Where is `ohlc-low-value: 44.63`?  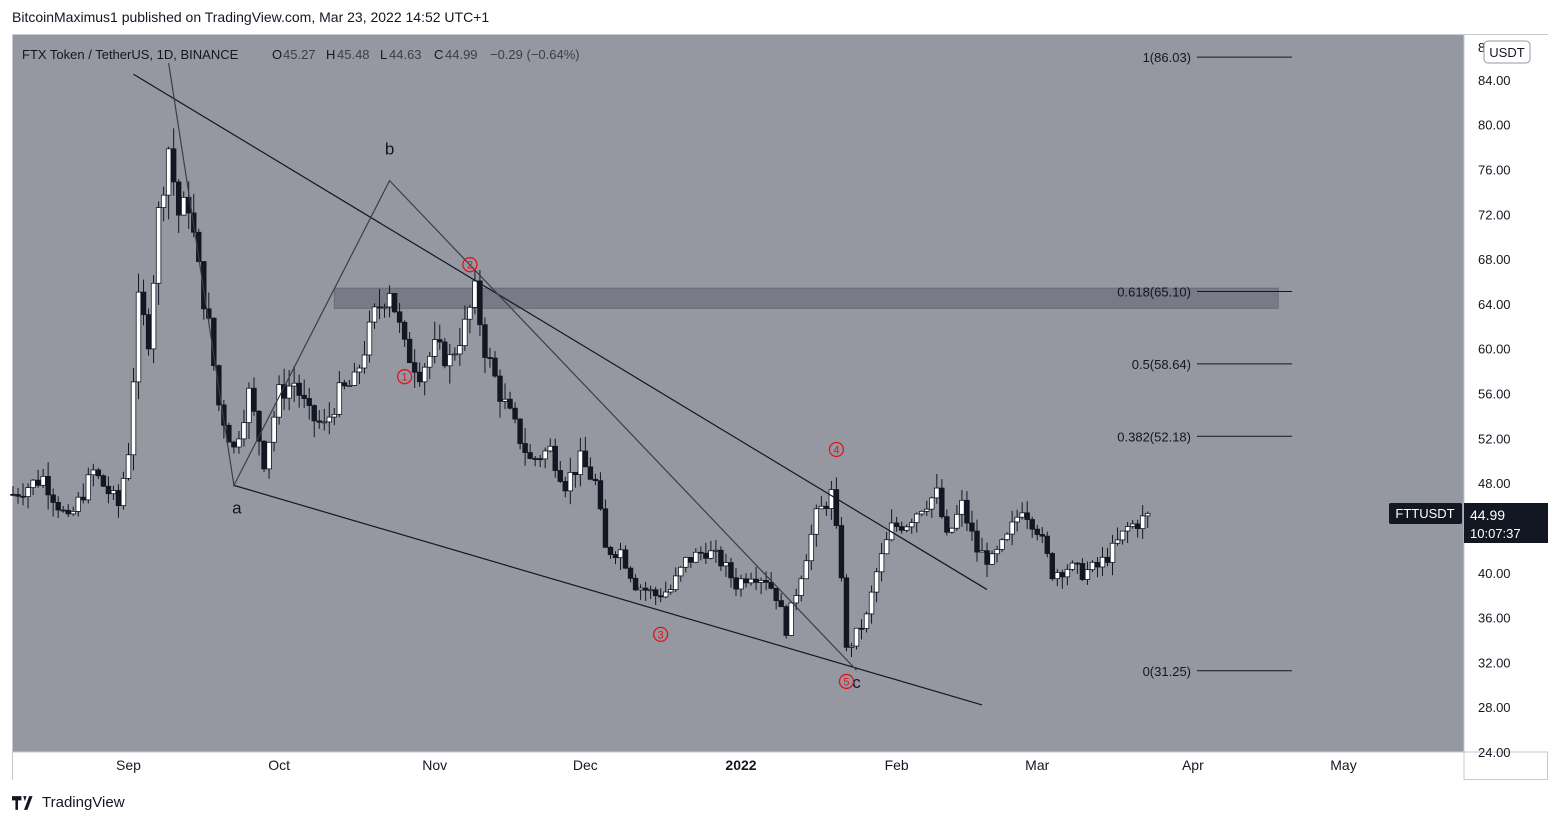 ohlc-low-value: 44.63 is located at coordinates (405, 54).